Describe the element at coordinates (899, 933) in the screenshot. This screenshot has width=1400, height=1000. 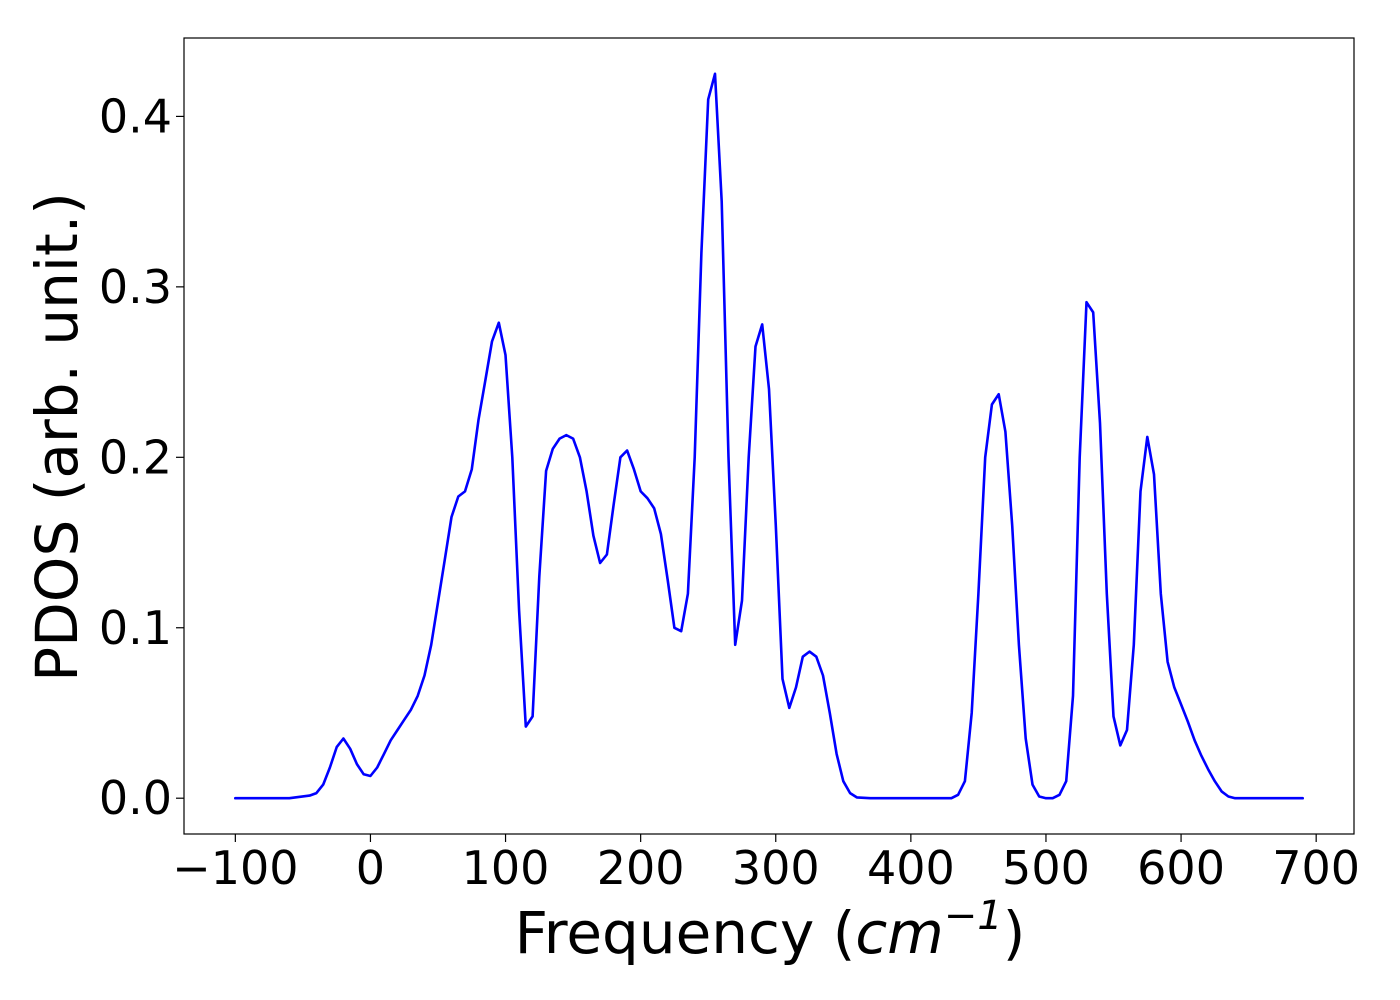
I see `x-axis-unit-base: cm` at that location.